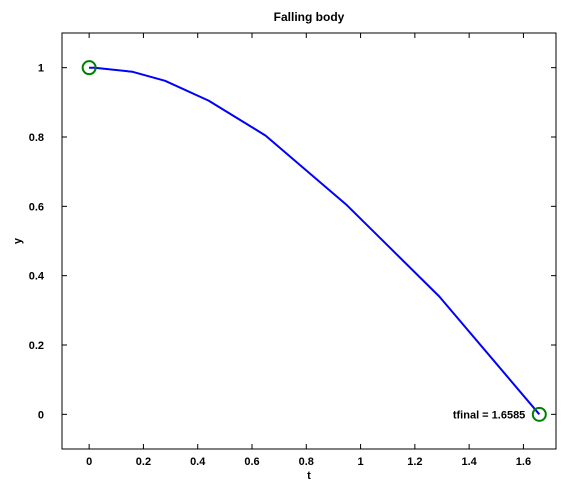 This screenshot has width=568, height=487. What do you see at coordinates (309, 17) in the screenshot?
I see `chart-title: Falling body` at bounding box center [309, 17].